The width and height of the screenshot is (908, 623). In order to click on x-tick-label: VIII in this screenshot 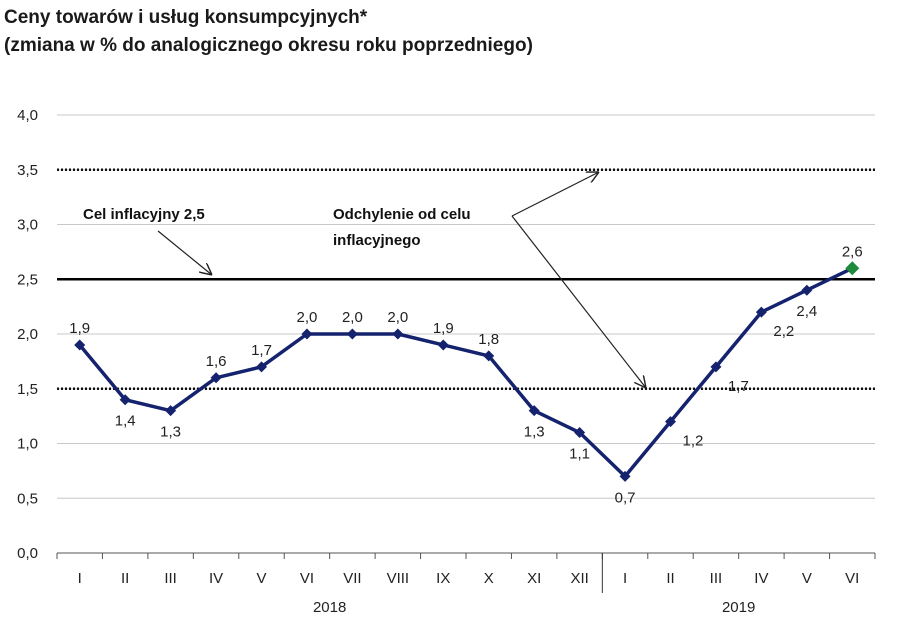, I will do `click(398, 578)`.